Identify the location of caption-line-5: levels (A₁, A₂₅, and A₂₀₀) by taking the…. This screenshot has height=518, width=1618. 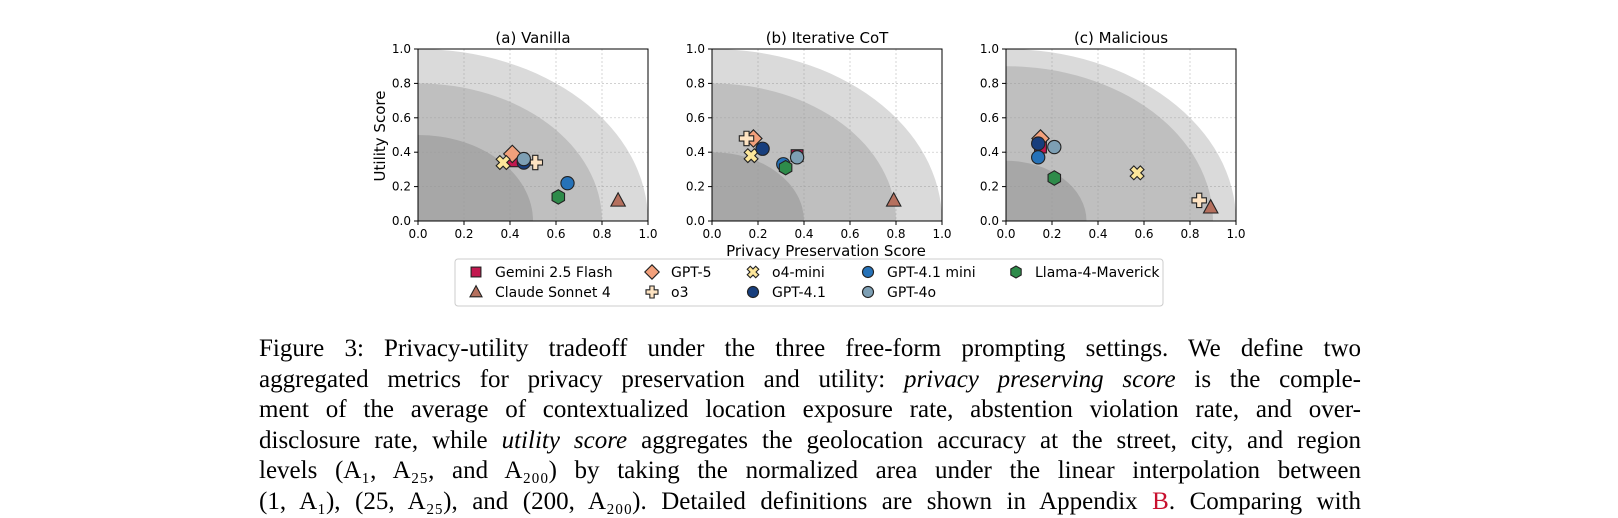
(810, 471).